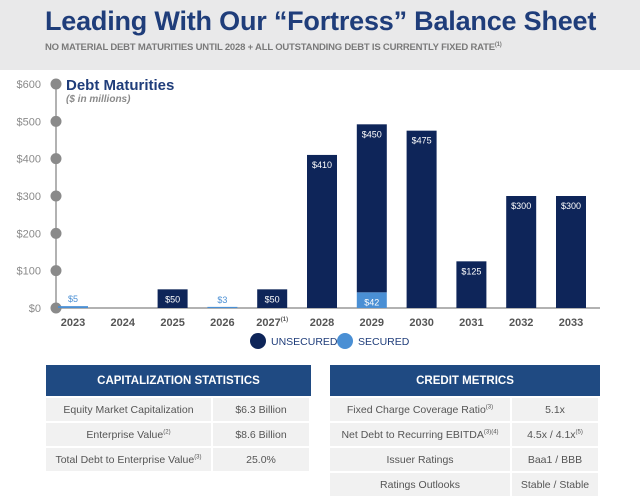 This screenshot has width=640, height=498. Describe the element at coordinates (29, 122) in the screenshot. I see `y-tick-label: $500` at that location.